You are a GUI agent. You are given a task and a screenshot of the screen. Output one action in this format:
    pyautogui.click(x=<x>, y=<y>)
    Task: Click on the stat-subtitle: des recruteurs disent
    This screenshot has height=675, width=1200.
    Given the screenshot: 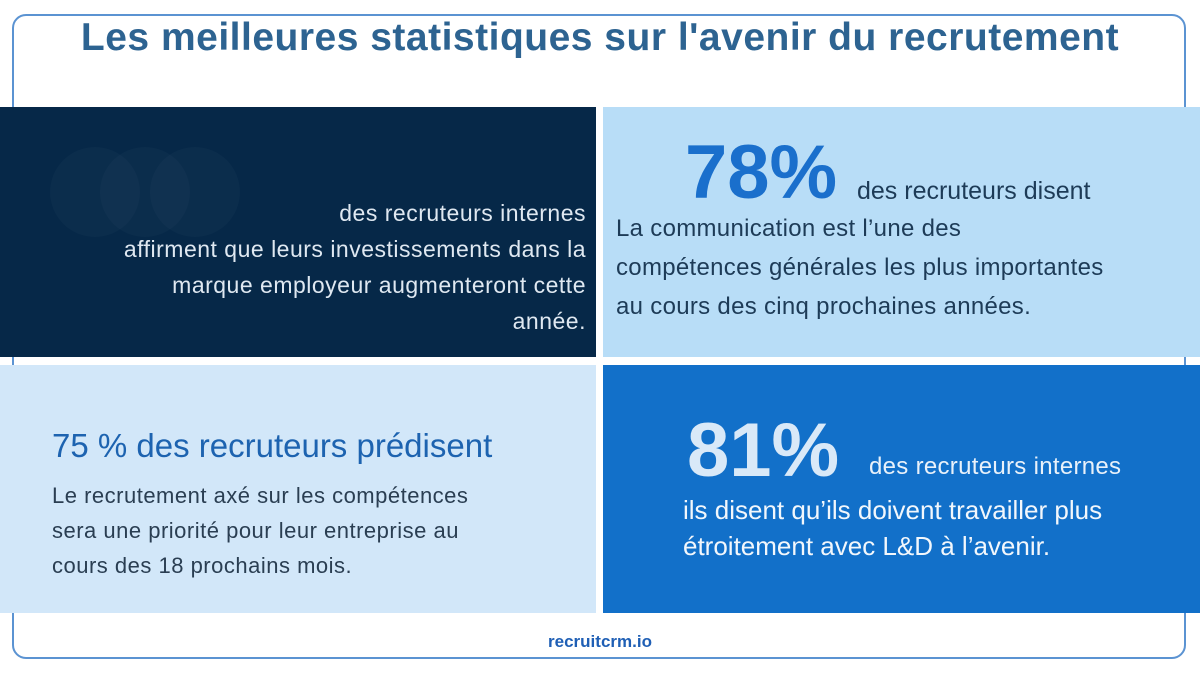 What is the action you would take?
    pyautogui.click(x=974, y=191)
    